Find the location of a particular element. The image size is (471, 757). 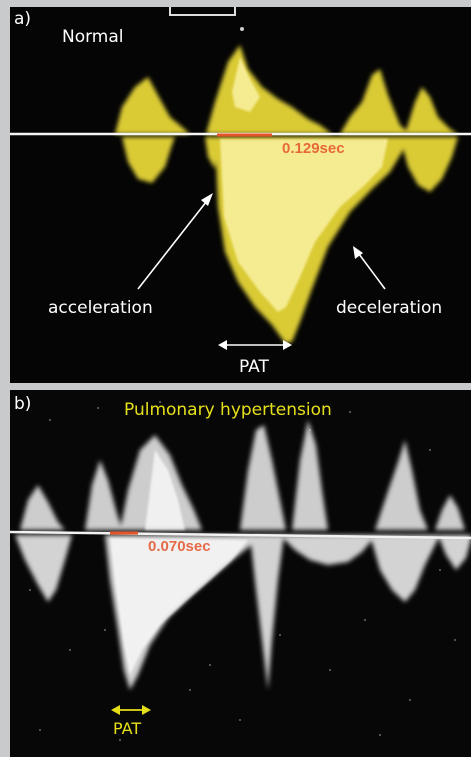

pat-arrowhead-left-a is located at coordinates (222, 345).